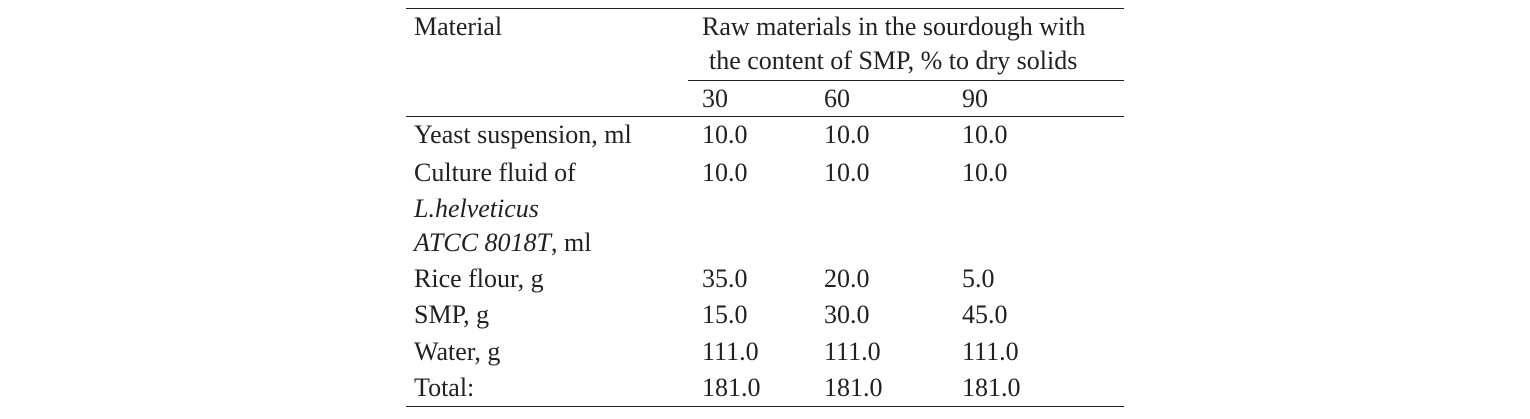 This screenshot has width=1530, height=419. Describe the element at coordinates (765, 8) in the screenshot. I see `top-rule` at that location.